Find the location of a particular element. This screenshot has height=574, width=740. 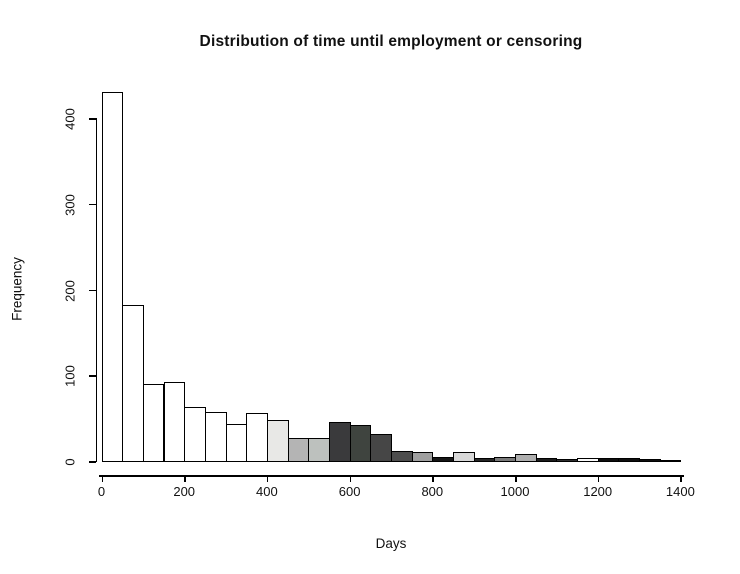

y-axis-title: Frequency is located at coordinates (17, 289).